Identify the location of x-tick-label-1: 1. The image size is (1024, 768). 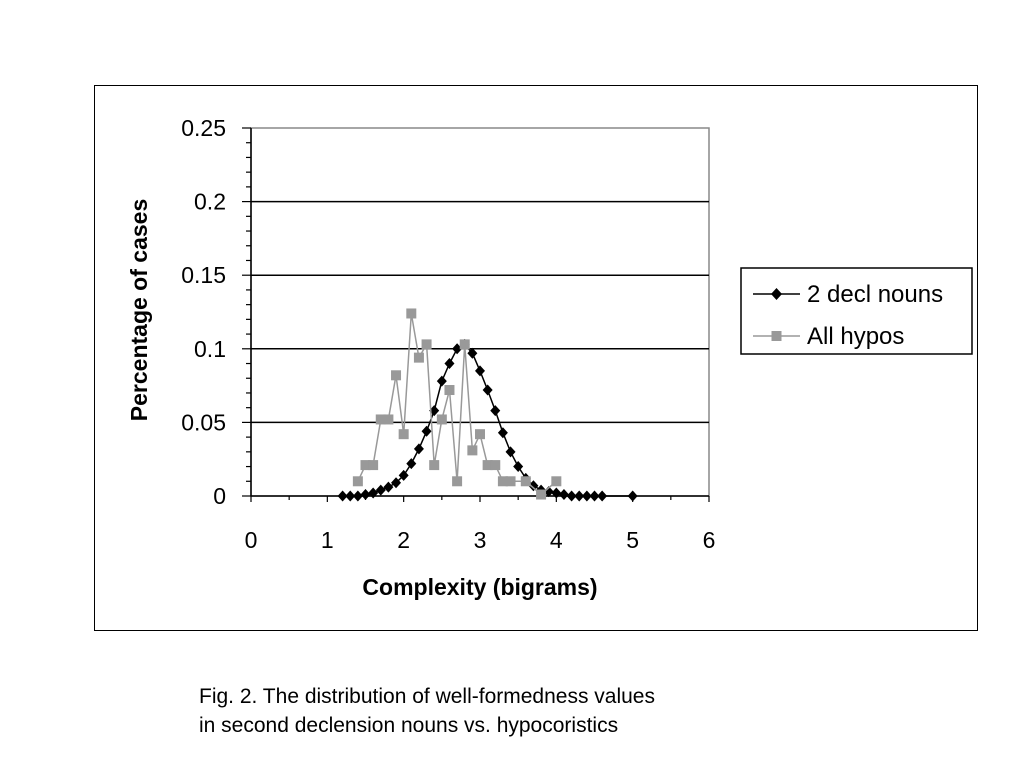
(327, 540).